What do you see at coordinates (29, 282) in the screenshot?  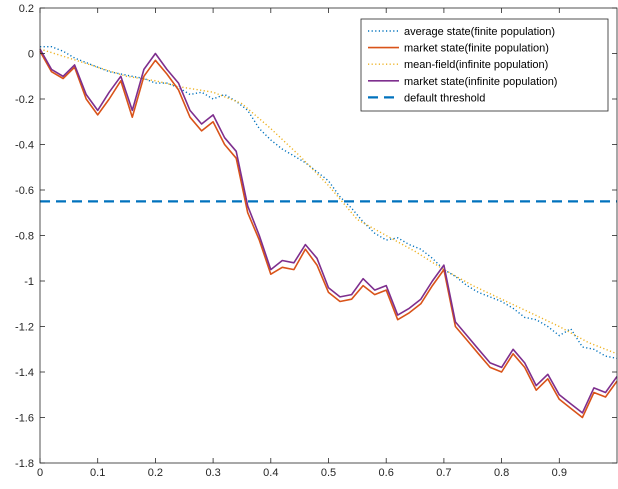 I see `y-tick-label: -1` at bounding box center [29, 282].